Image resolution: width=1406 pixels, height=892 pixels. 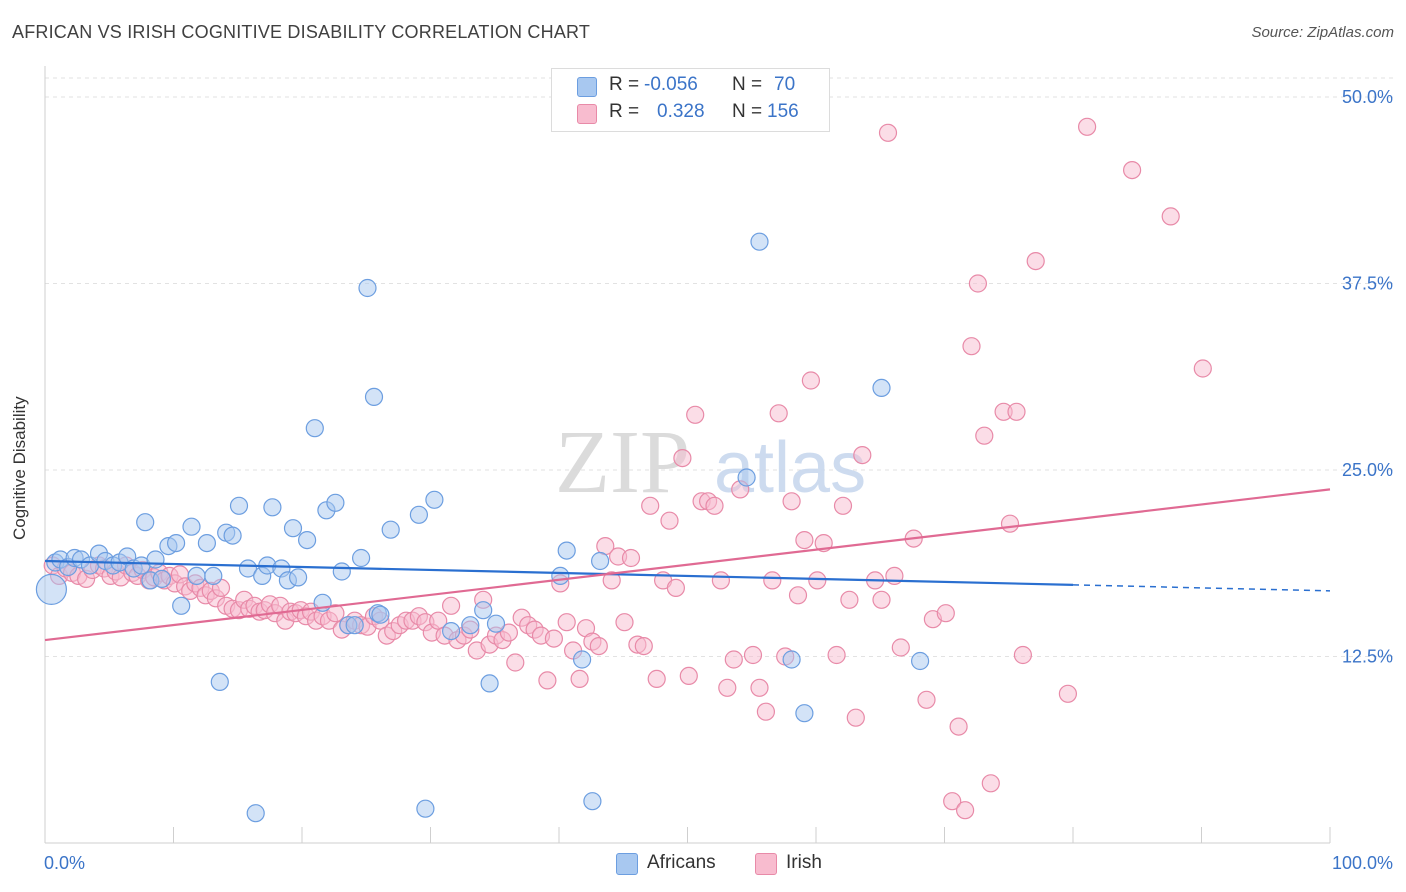 What do you see at coordinates (1362, 863) in the screenshot?
I see `x-tick-label-max: 100.0%` at bounding box center [1362, 863].